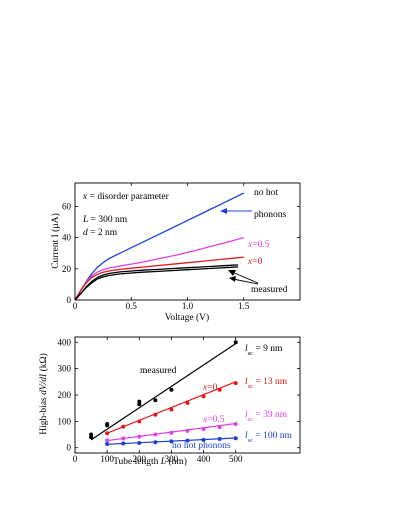 The height and width of the screenshot is (529, 409). I want to click on iv-ticks: 0 0.5 1.0 1.5 0 20 40 60, so click(181, 247).